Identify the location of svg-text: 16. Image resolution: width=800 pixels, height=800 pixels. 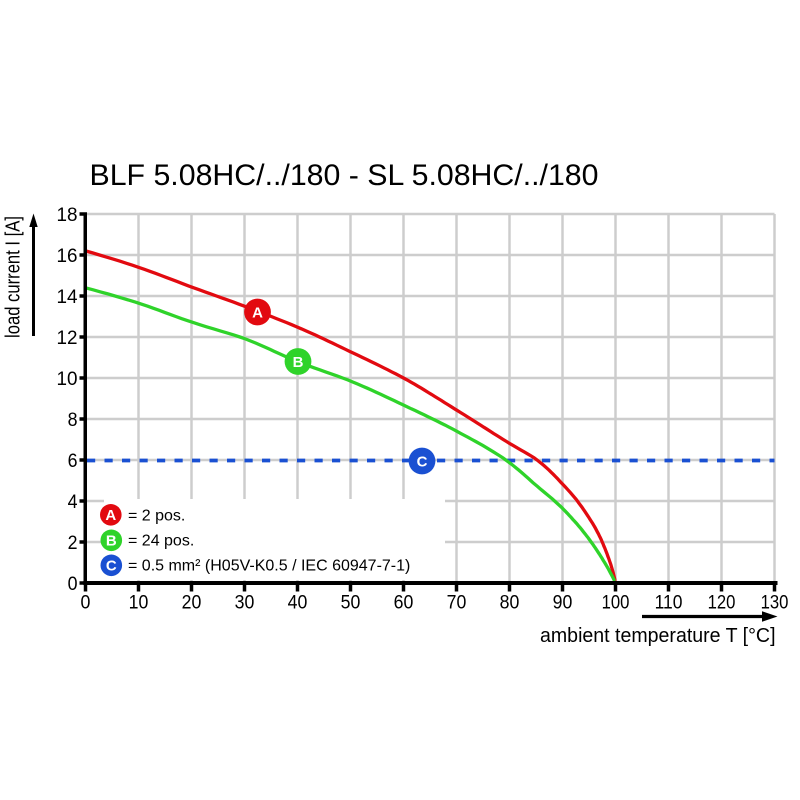
(67, 256).